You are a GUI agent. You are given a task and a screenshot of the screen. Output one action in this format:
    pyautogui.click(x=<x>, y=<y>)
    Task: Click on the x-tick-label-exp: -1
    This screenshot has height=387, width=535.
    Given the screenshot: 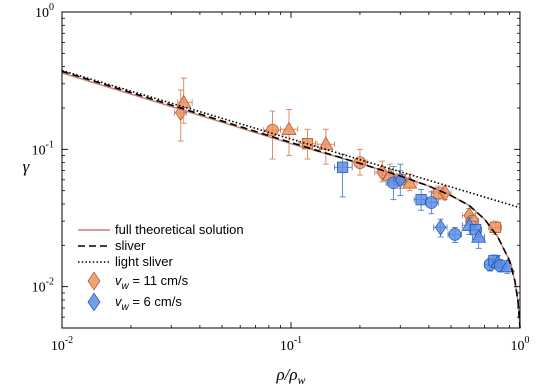 What is the action you would take?
    pyautogui.click(x=298, y=340)
    